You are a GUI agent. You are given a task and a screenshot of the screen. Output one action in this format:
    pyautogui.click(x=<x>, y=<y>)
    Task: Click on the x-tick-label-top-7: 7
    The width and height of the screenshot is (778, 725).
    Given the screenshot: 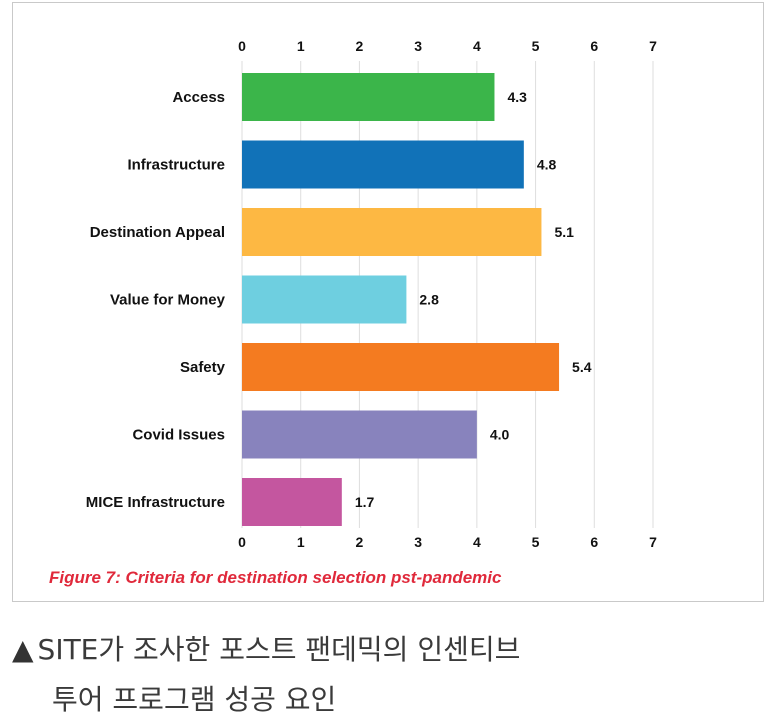 What is the action you would take?
    pyautogui.click(x=653, y=46)
    